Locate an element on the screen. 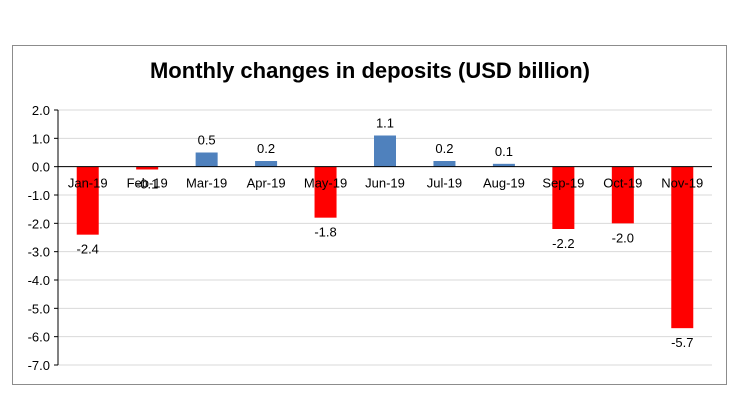  data-label: -0.1 is located at coordinates (147, 184).